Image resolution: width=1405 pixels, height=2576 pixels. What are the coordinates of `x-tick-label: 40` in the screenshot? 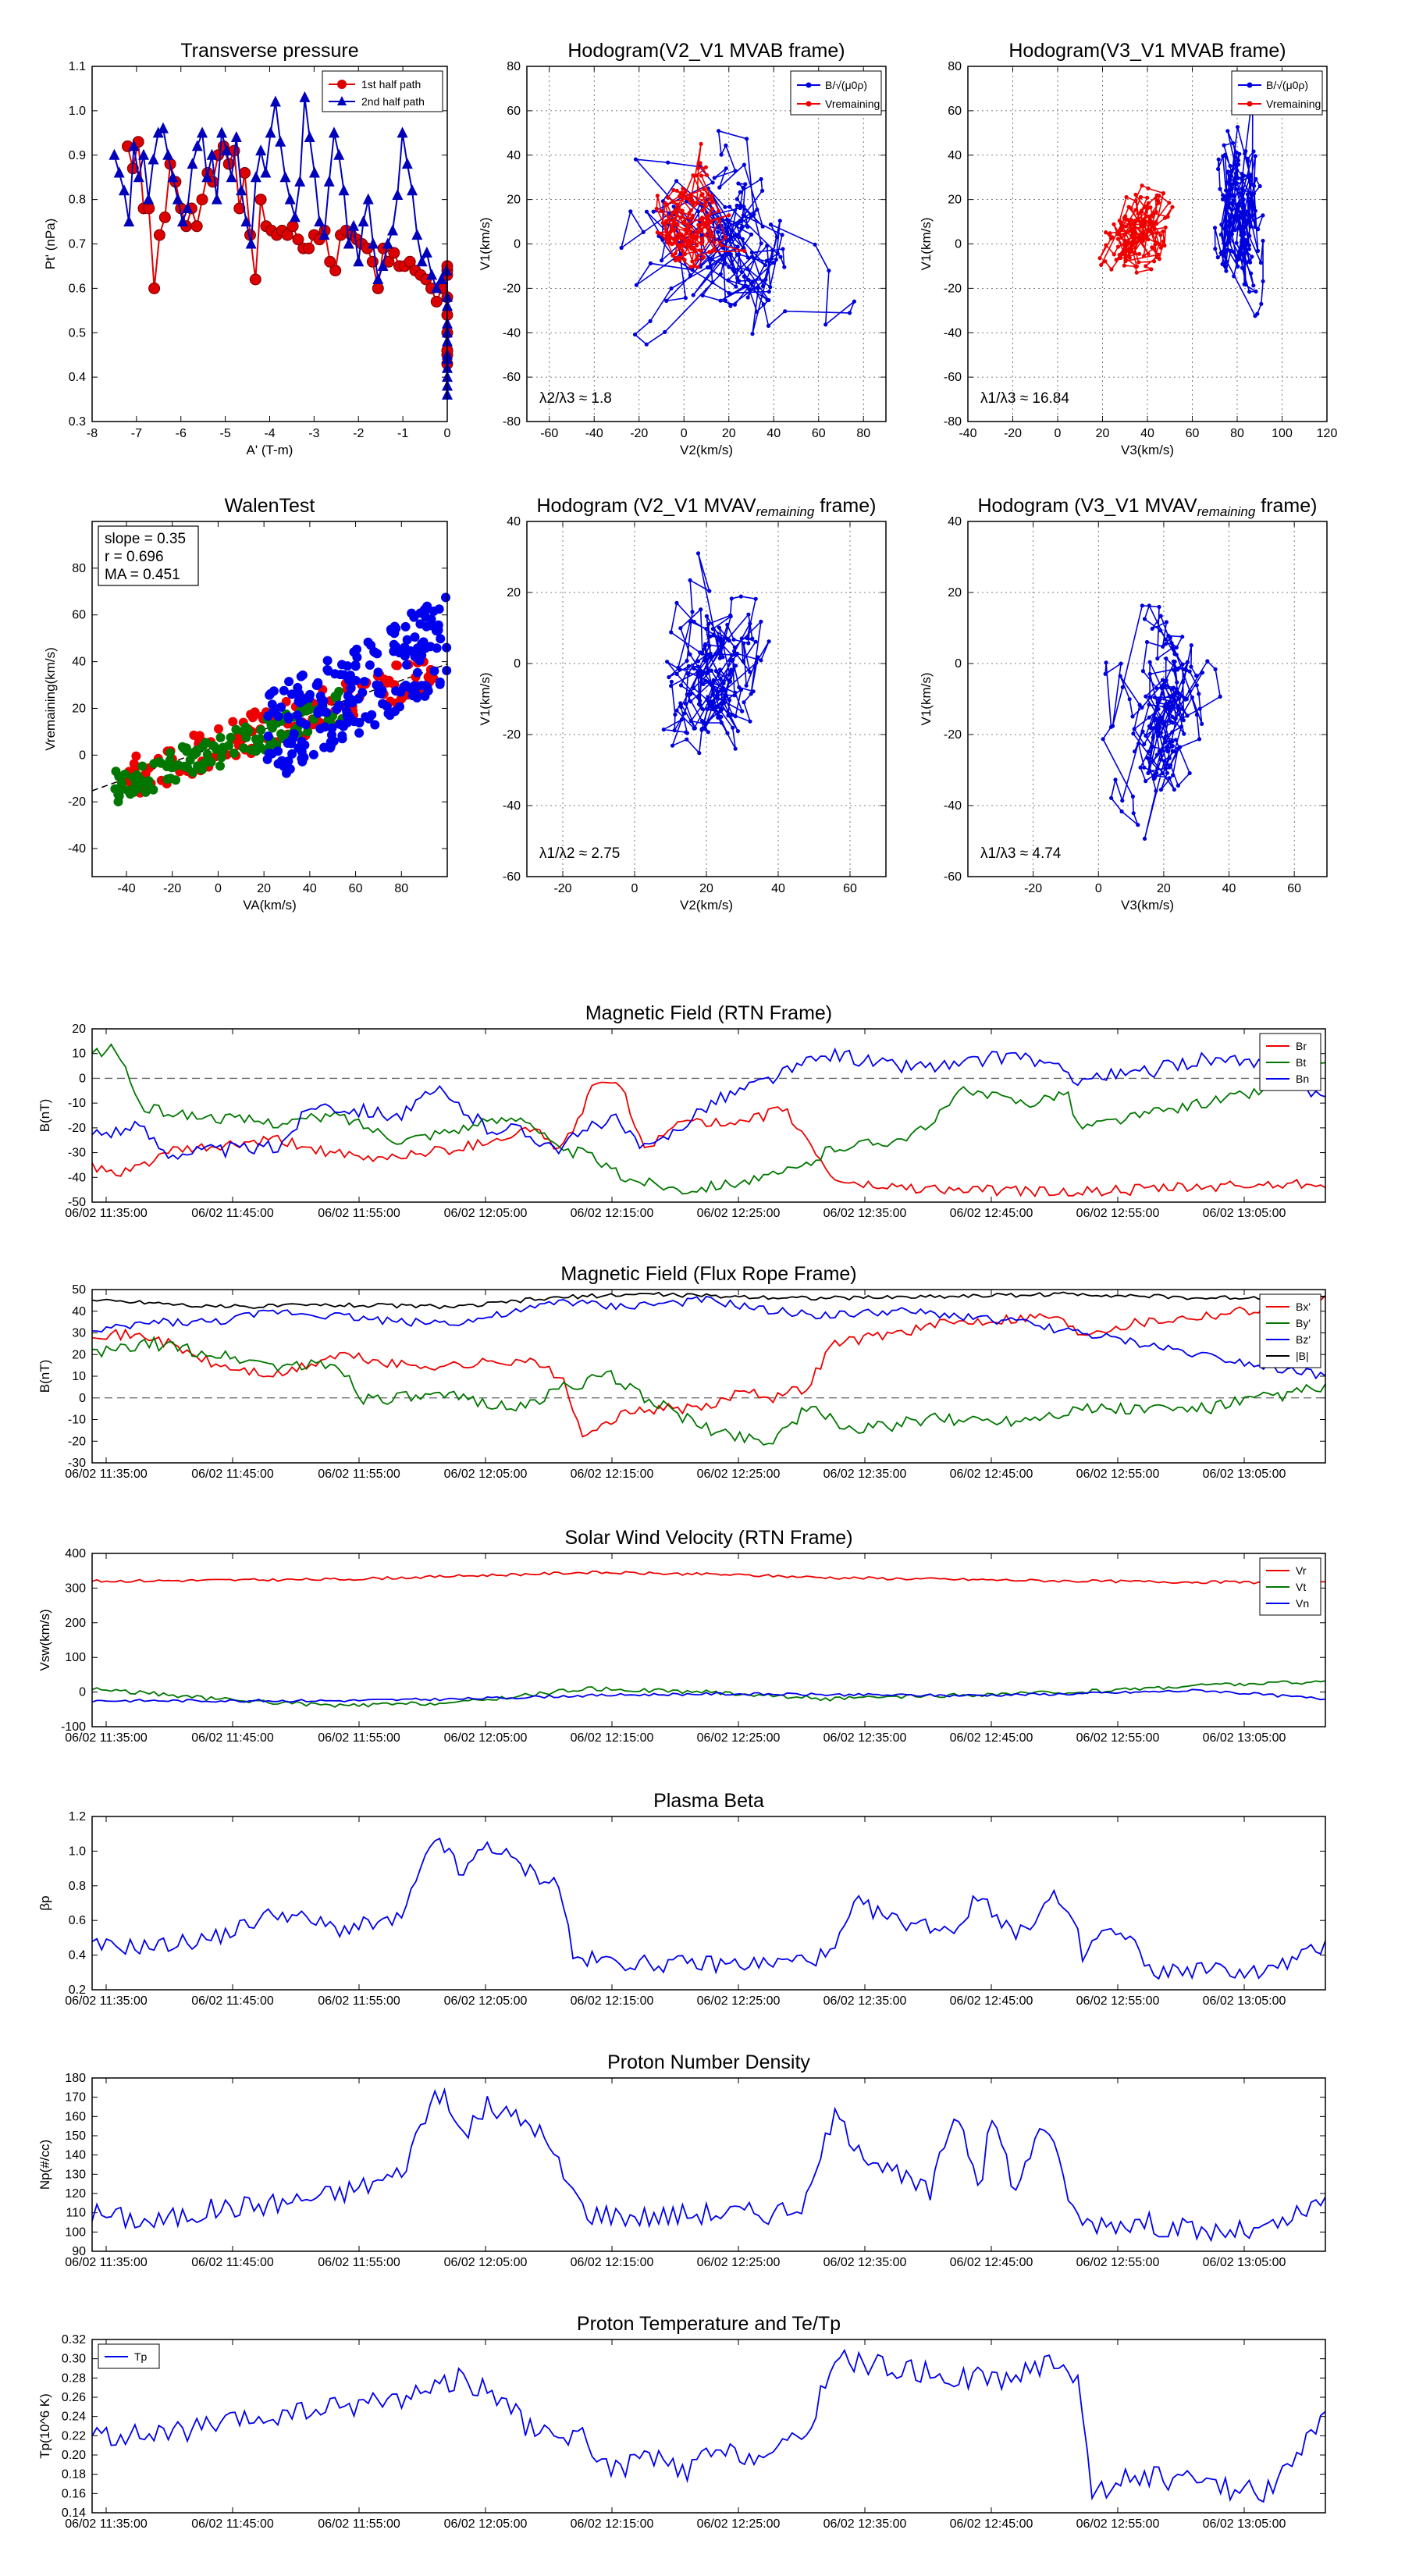 It's located at (1229, 888).